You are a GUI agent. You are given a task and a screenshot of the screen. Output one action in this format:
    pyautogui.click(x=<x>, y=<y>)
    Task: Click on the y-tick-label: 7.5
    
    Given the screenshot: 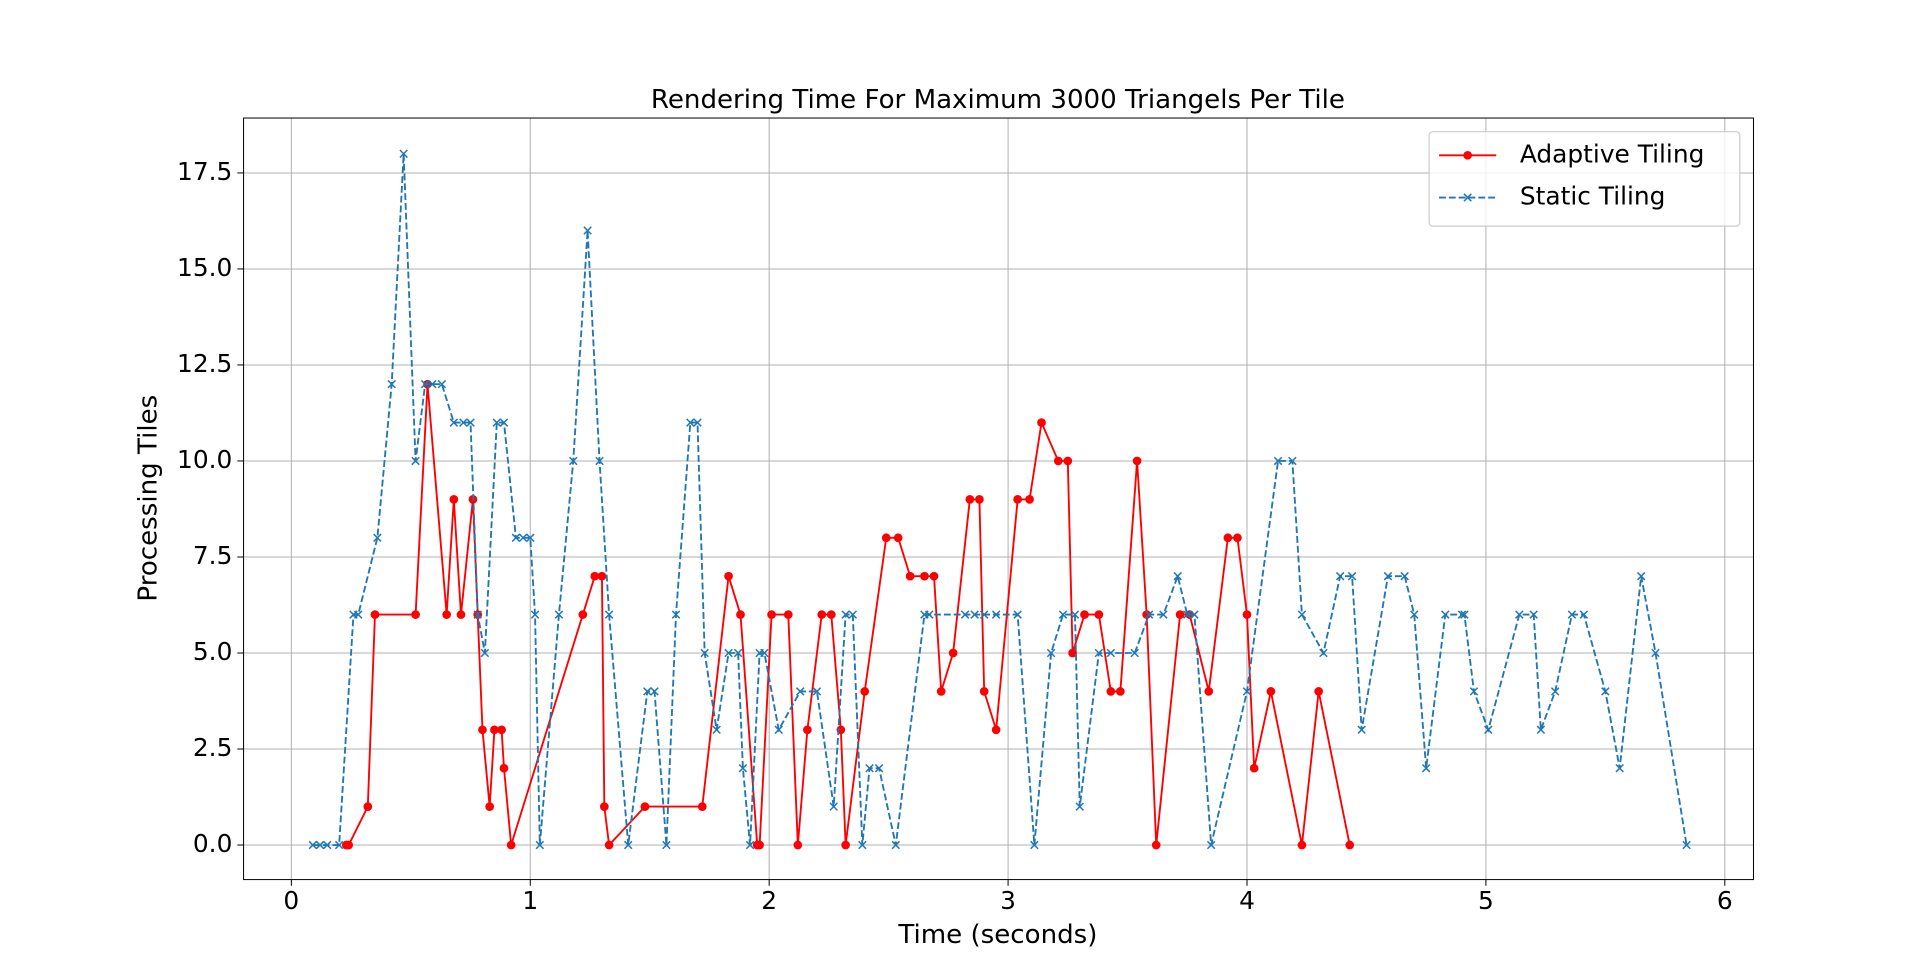 What is the action you would take?
    pyautogui.click(x=213, y=555)
    